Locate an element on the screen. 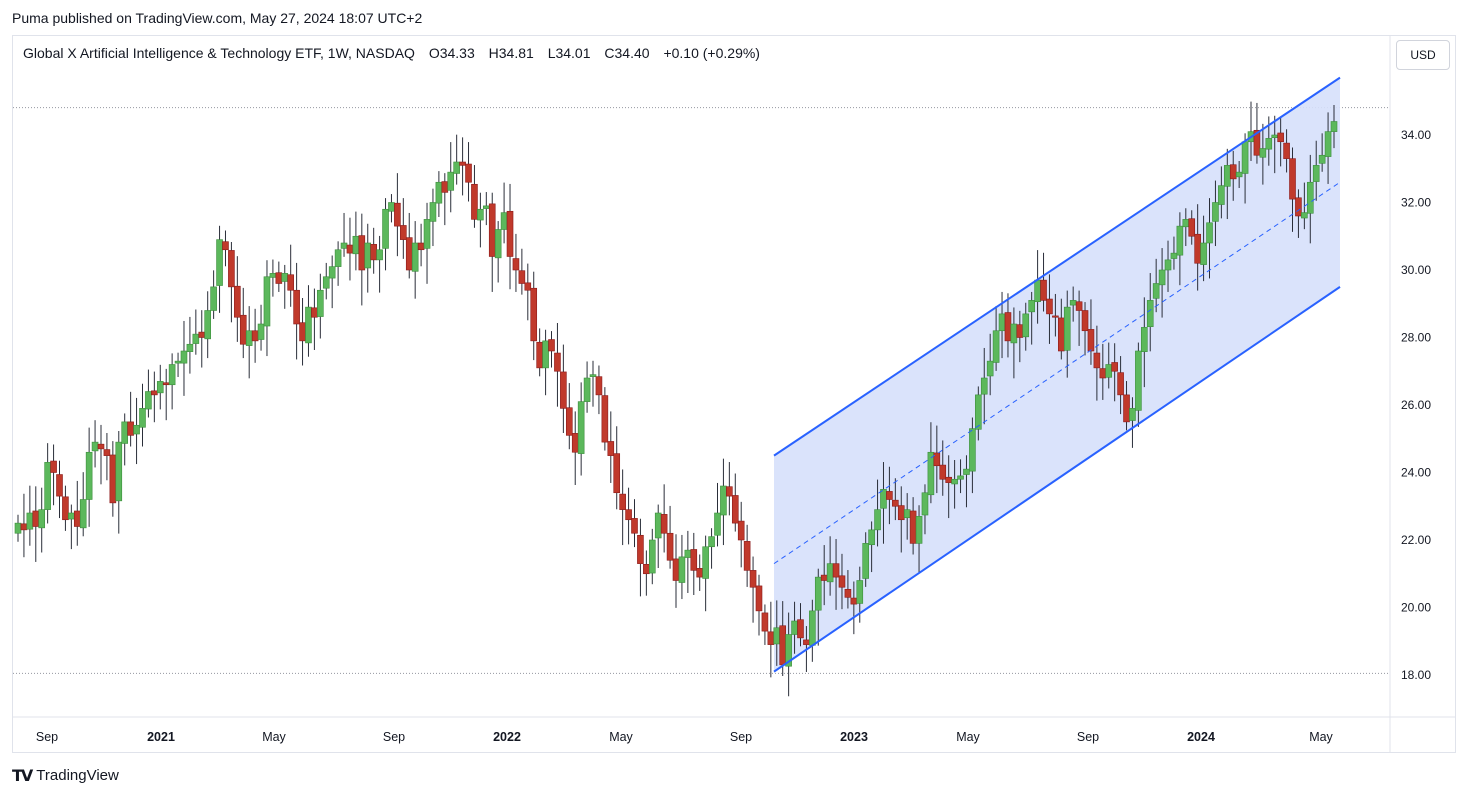  y-tick-label: 22.00 is located at coordinates (1416, 540).